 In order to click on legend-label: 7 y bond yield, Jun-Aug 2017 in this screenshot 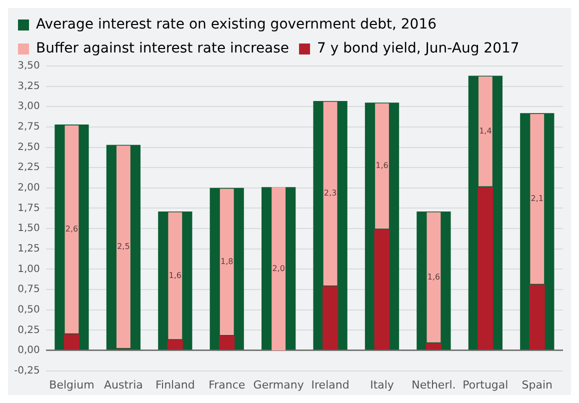, I will do `click(418, 48)`.